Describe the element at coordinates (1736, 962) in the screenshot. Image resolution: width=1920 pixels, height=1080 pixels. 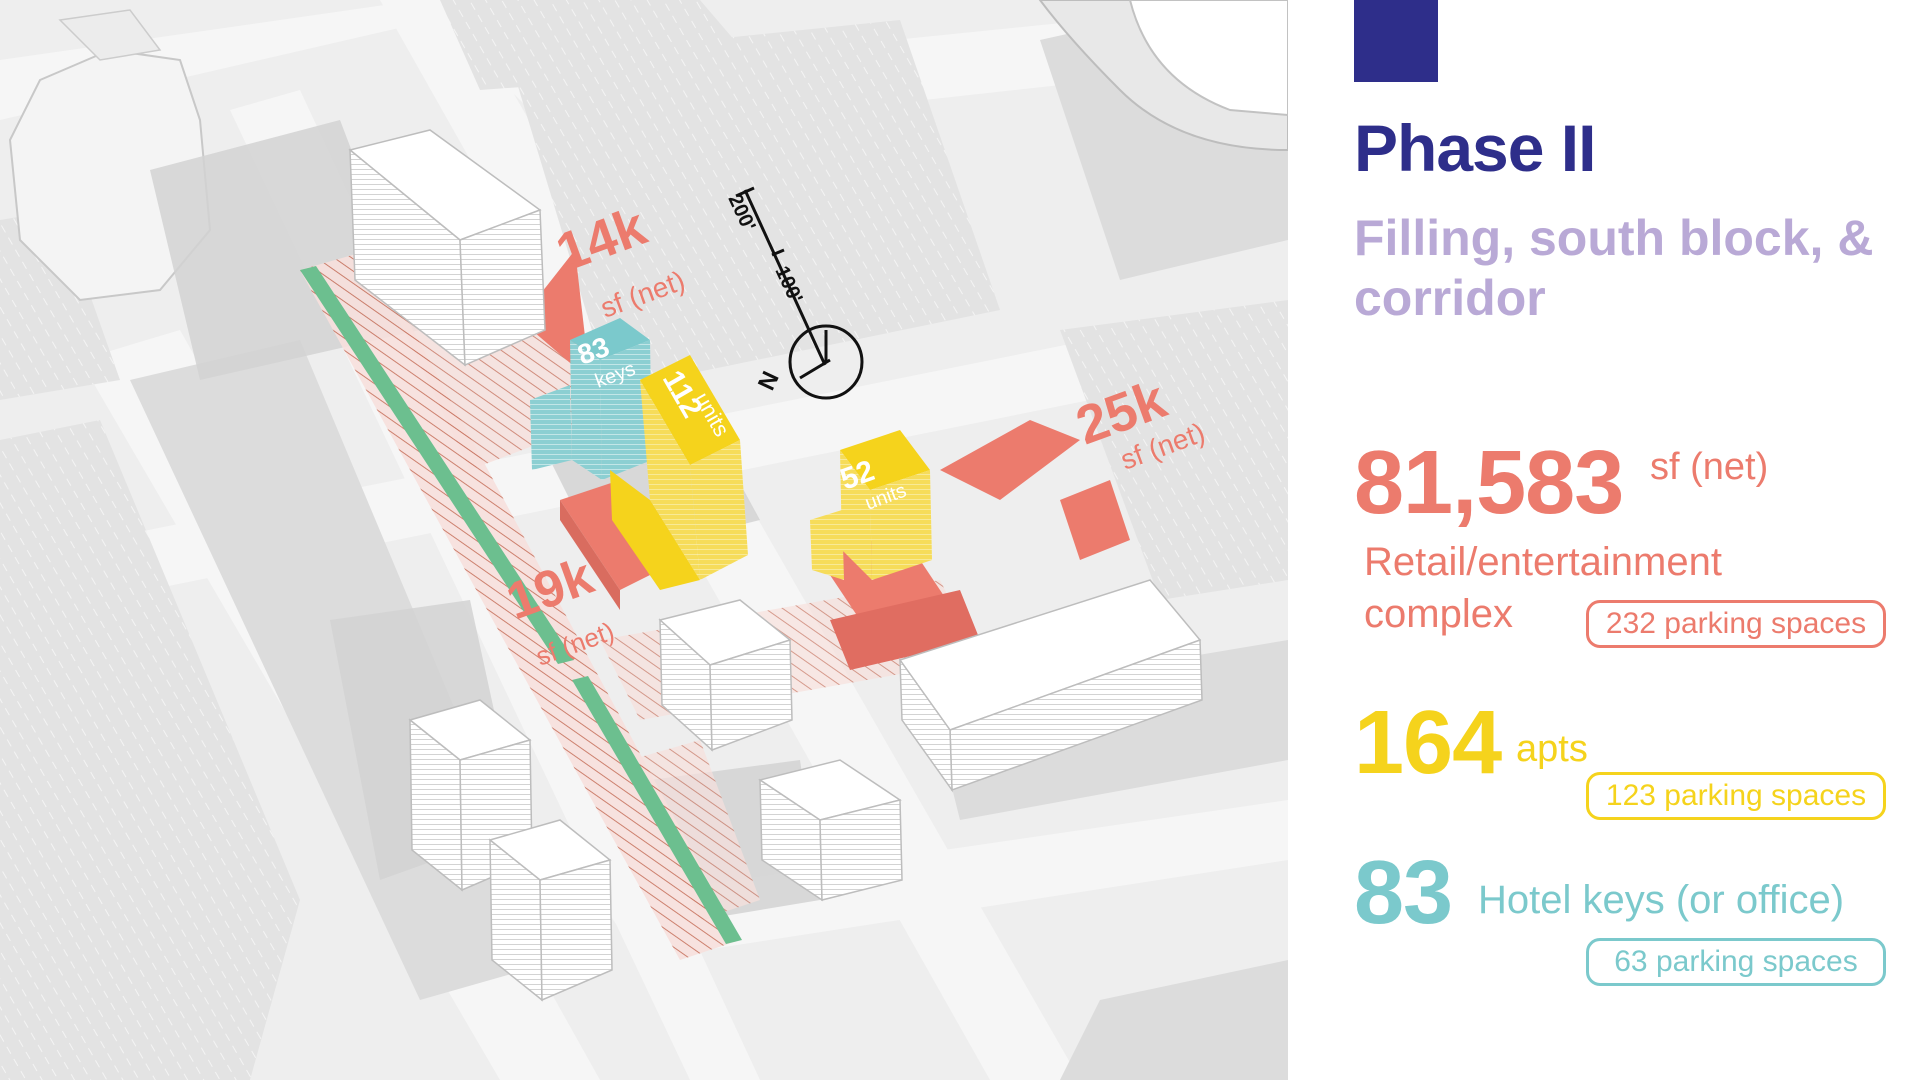
I see `hotel-parking-badge: 63 parking spaces` at that location.